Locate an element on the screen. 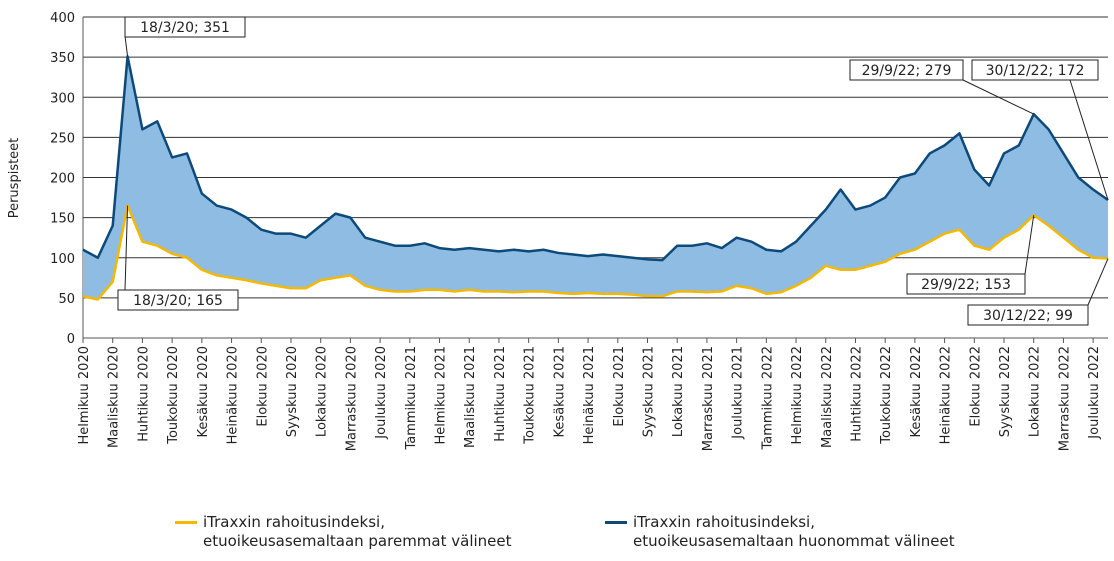 The image size is (1114, 561). x-tick-label: Kesäkuu 2021 is located at coordinates (559, 391).